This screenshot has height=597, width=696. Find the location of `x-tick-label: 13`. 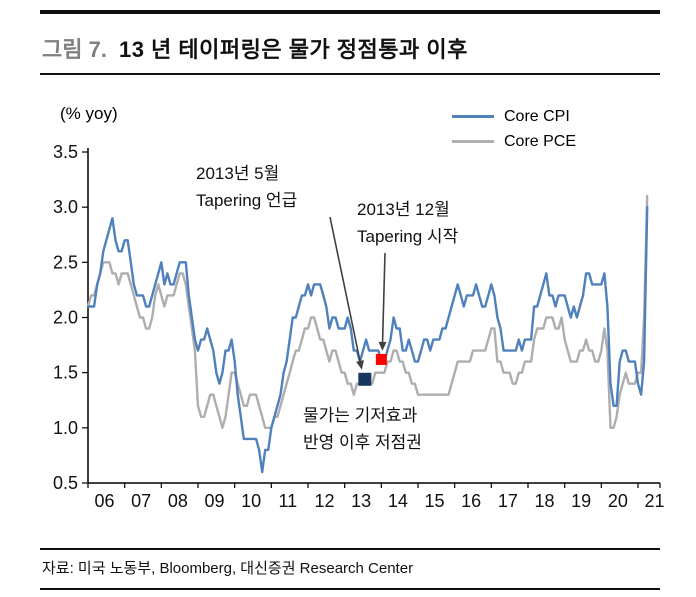

x-tick-label: 13 is located at coordinates (361, 501).